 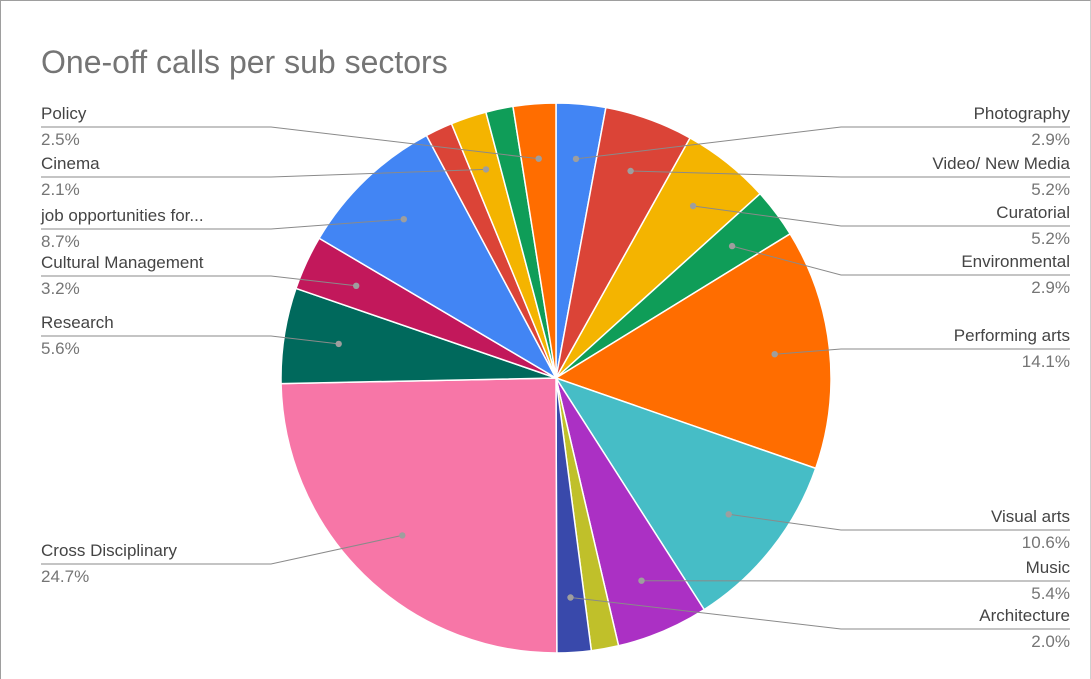 What do you see at coordinates (403, 219) in the screenshot?
I see `leader-dot-job-opportunities-for` at bounding box center [403, 219].